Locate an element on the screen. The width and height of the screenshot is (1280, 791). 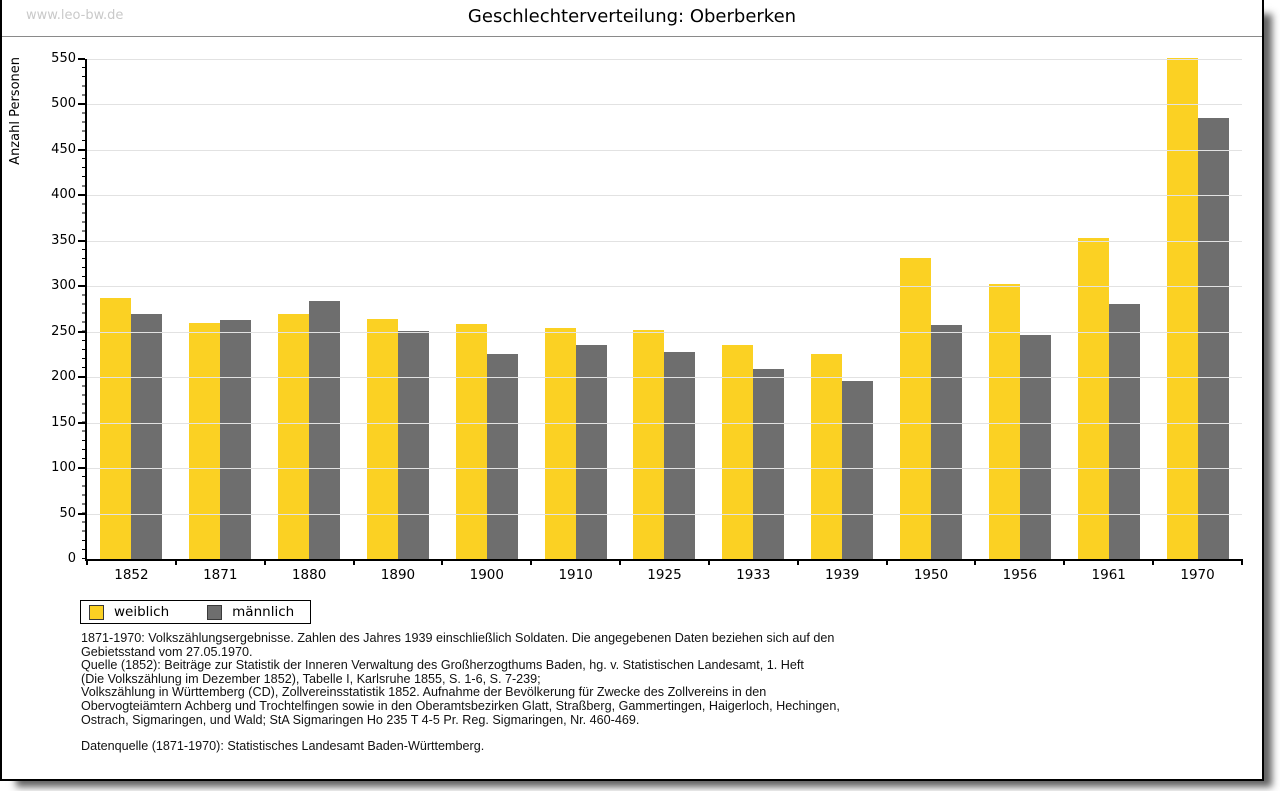
footnote-line: Gebietsstand vom 27.05.1970. is located at coordinates (167, 651).